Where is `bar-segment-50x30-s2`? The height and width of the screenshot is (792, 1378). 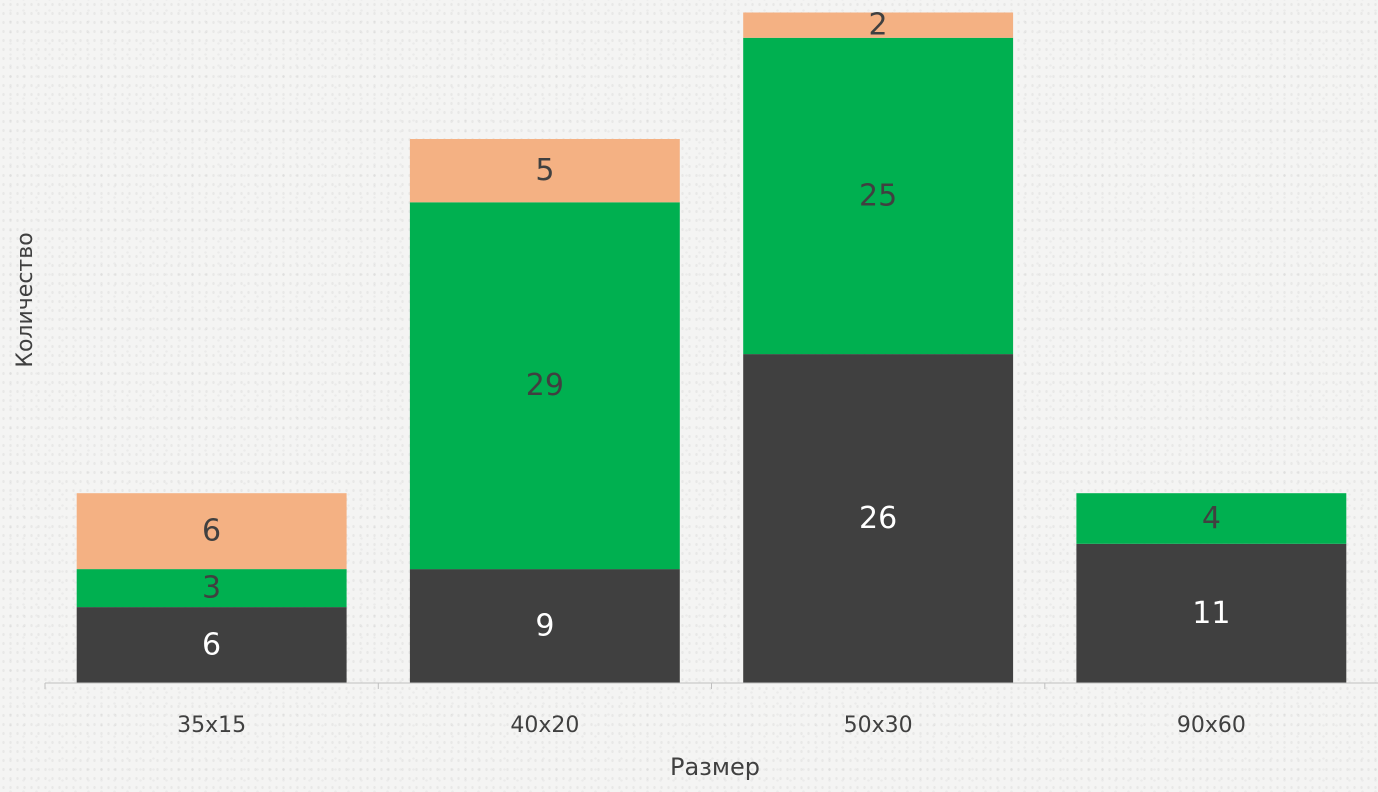 bar-segment-50x30-s2 is located at coordinates (878, 196).